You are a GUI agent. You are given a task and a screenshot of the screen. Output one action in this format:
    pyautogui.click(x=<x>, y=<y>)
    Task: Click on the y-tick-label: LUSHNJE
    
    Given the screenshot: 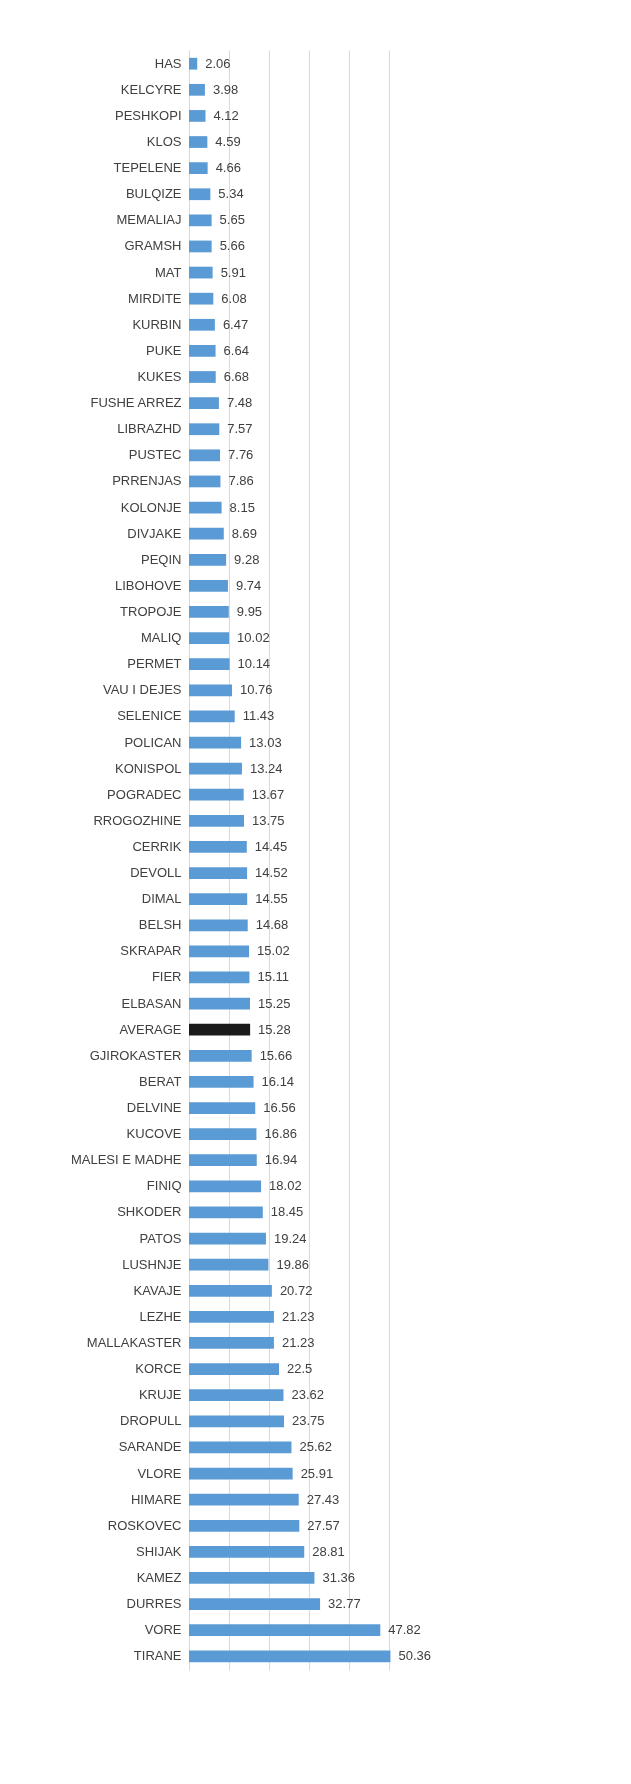 What is the action you would take?
    pyautogui.click(x=152, y=1264)
    